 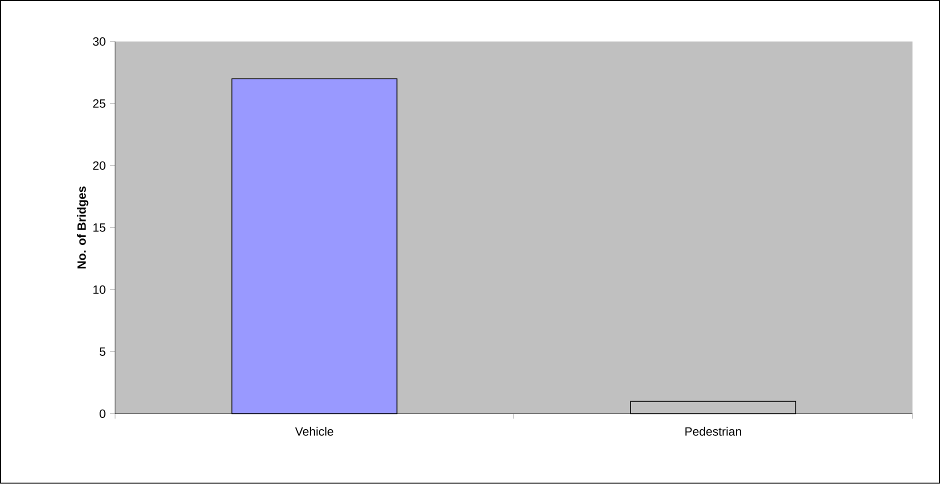 I want to click on y-tick-label: 25, so click(x=99, y=103).